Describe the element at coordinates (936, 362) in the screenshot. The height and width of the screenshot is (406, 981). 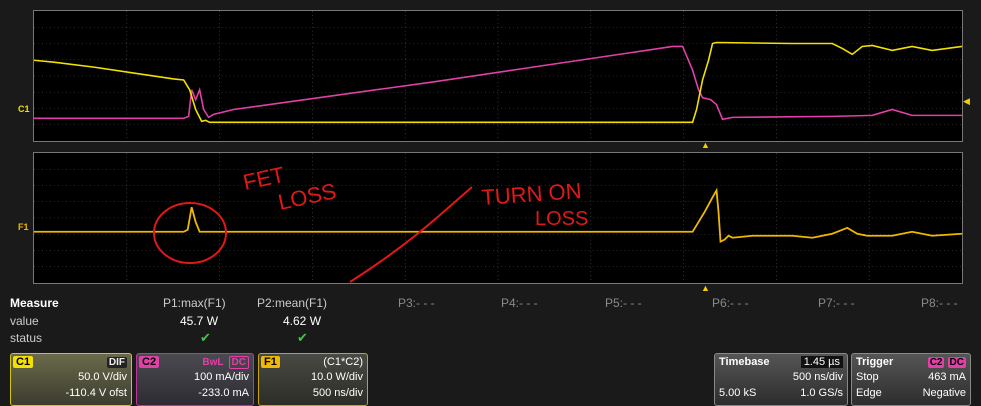
I see `trigger-source-badge: C2` at that location.